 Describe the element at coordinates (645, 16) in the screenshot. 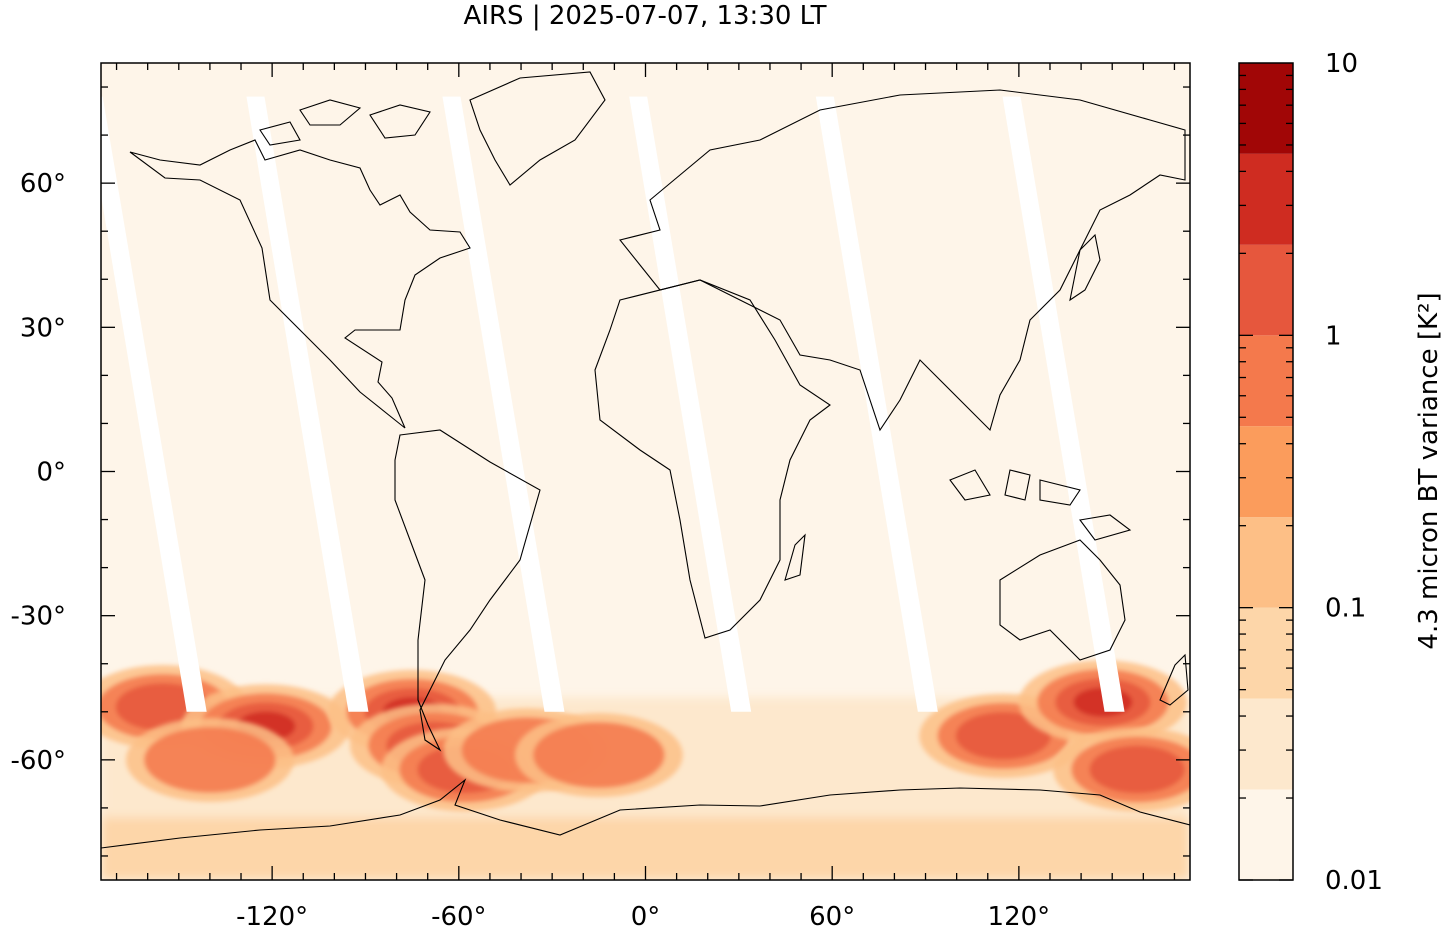

I see `chart-title: AIRS | 2025-07-07, 13:30 LT` at that location.